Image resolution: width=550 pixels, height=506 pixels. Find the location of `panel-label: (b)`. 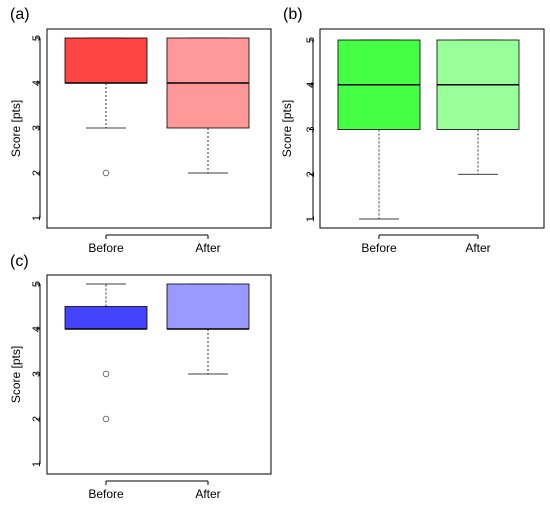

panel-label: (b) is located at coordinates (293, 14).